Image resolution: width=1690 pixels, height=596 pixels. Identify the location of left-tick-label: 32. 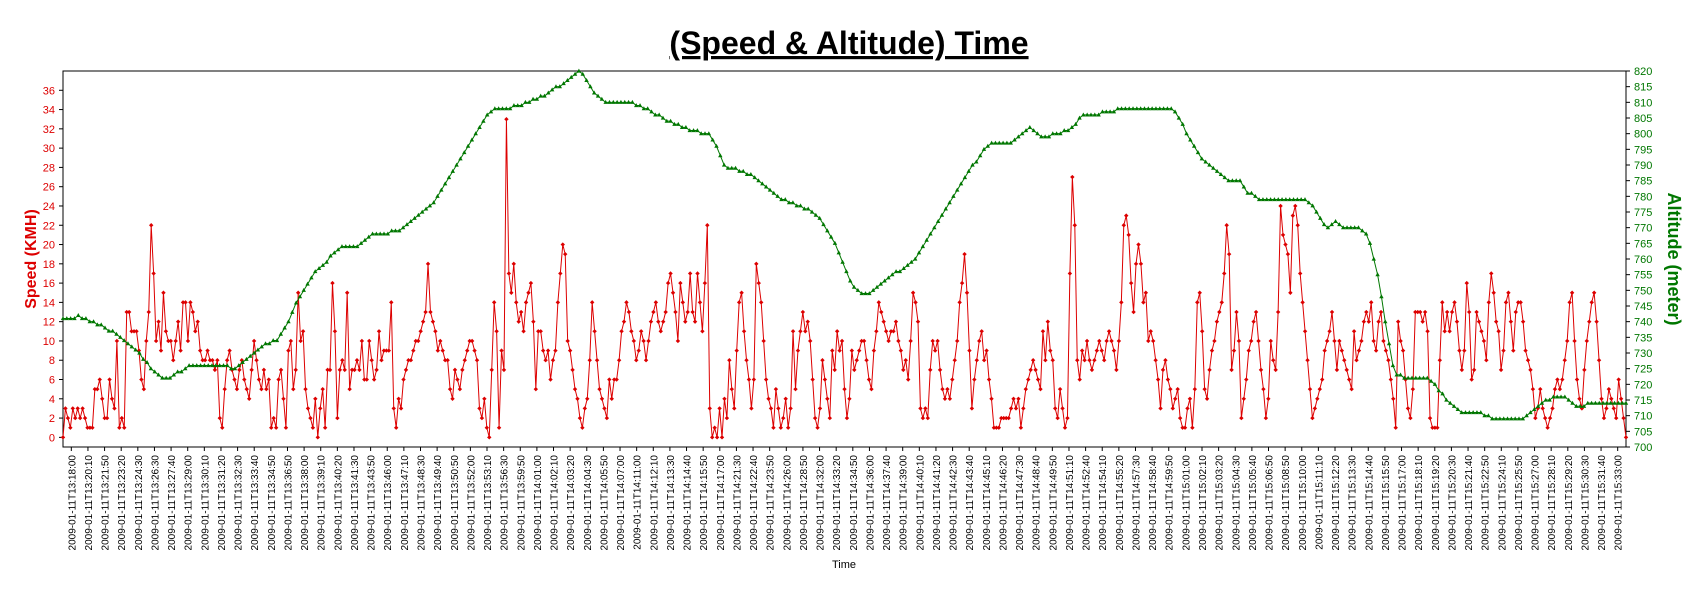
(49, 130).